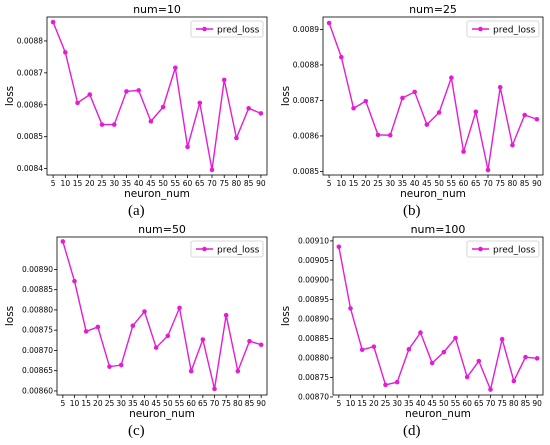 This screenshot has width=550, height=445. I want to click on legend: pred_loss, so click(503, 249).